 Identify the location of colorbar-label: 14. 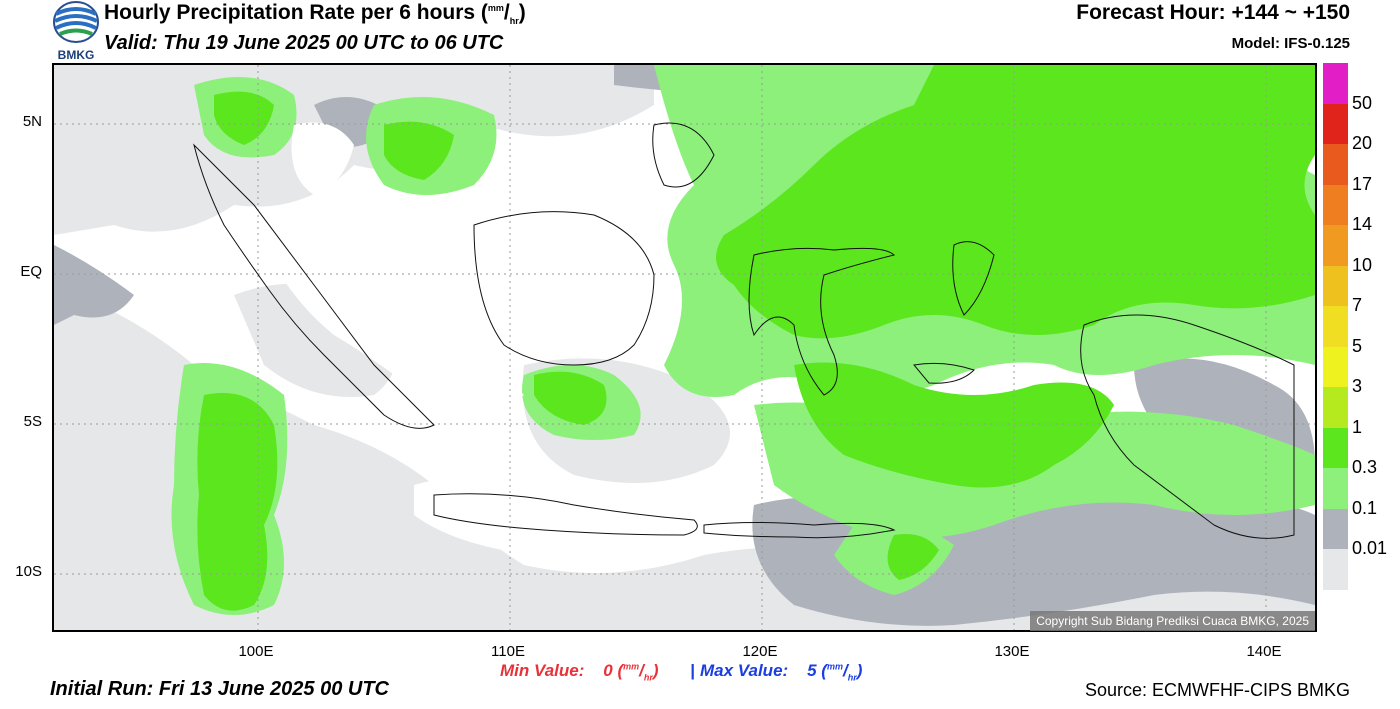
(1362, 224).